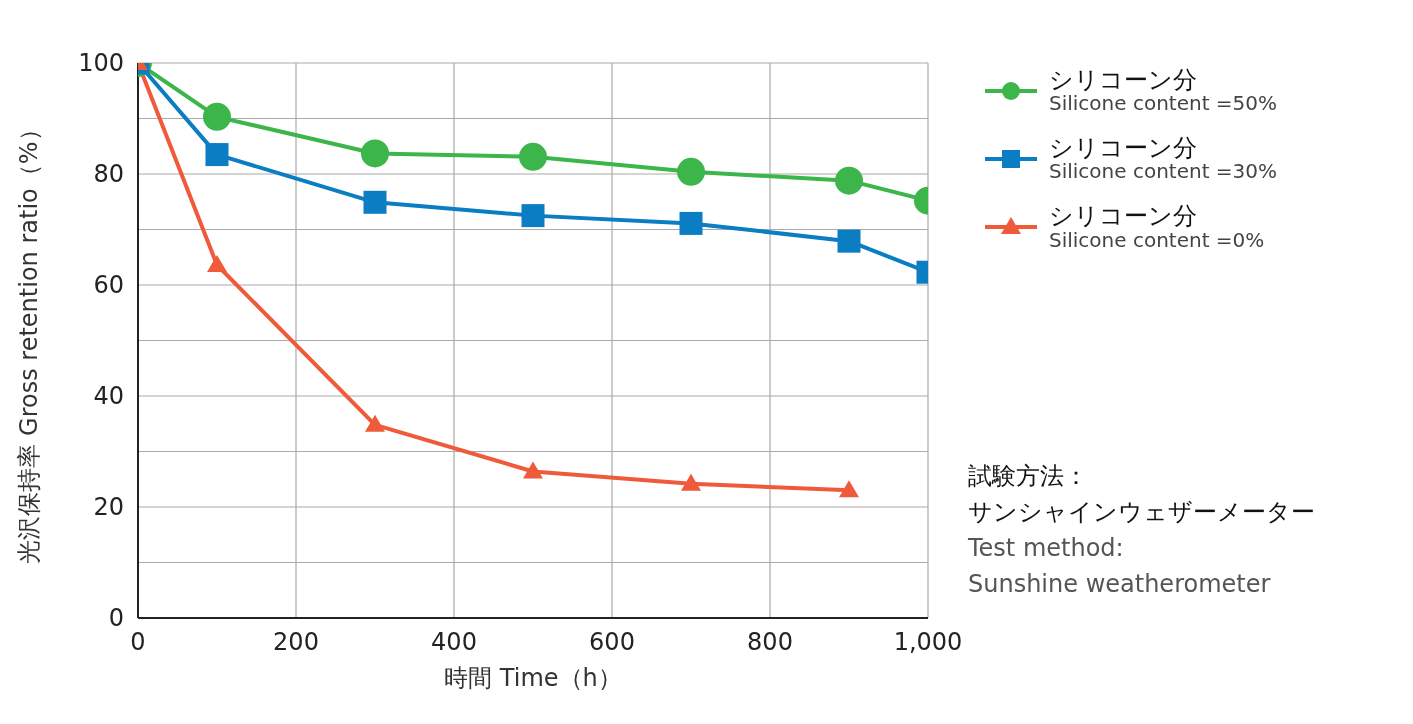 This screenshot has height=724, width=1413. What do you see at coordinates (1028, 476) in the screenshot?
I see `text: 試験方法：` at bounding box center [1028, 476].